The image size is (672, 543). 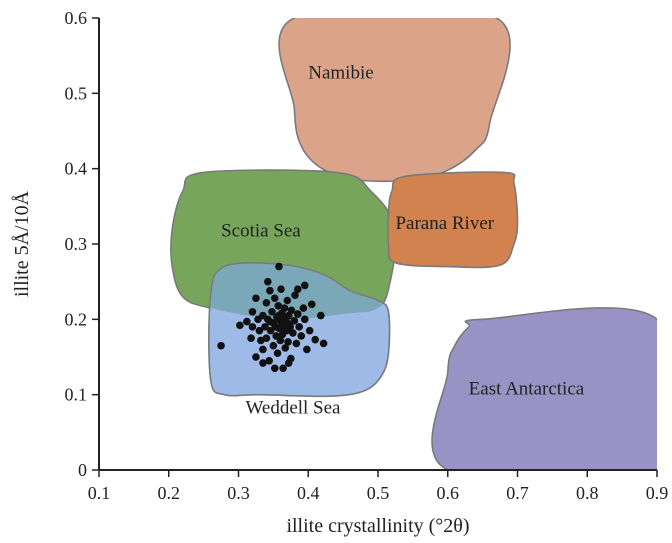 What do you see at coordinates (517, 493) in the screenshot?
I see `x-tick-label: 0.7` at bounding box center [517, 493].